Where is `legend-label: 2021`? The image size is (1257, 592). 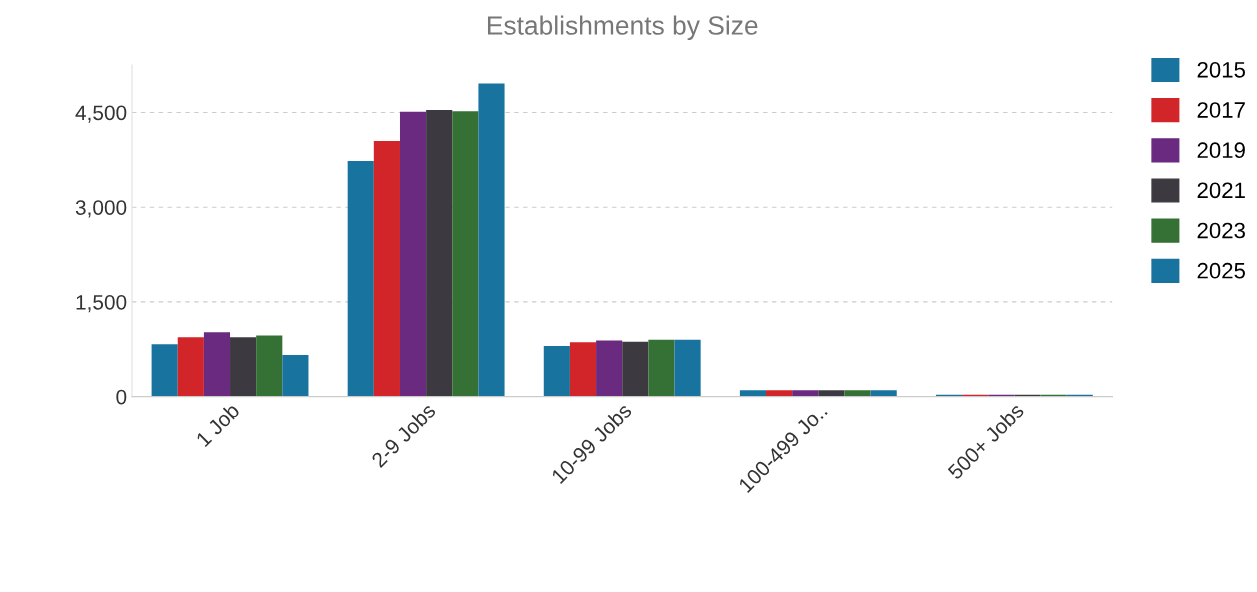
legend-label: 2021 is located at coordinates (1221, 190).